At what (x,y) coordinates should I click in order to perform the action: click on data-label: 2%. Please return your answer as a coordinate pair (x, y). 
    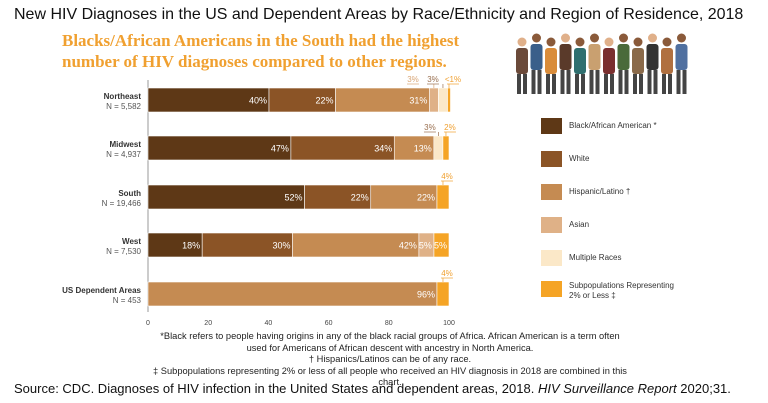
    Looking at the image, I should click on (450, 127).